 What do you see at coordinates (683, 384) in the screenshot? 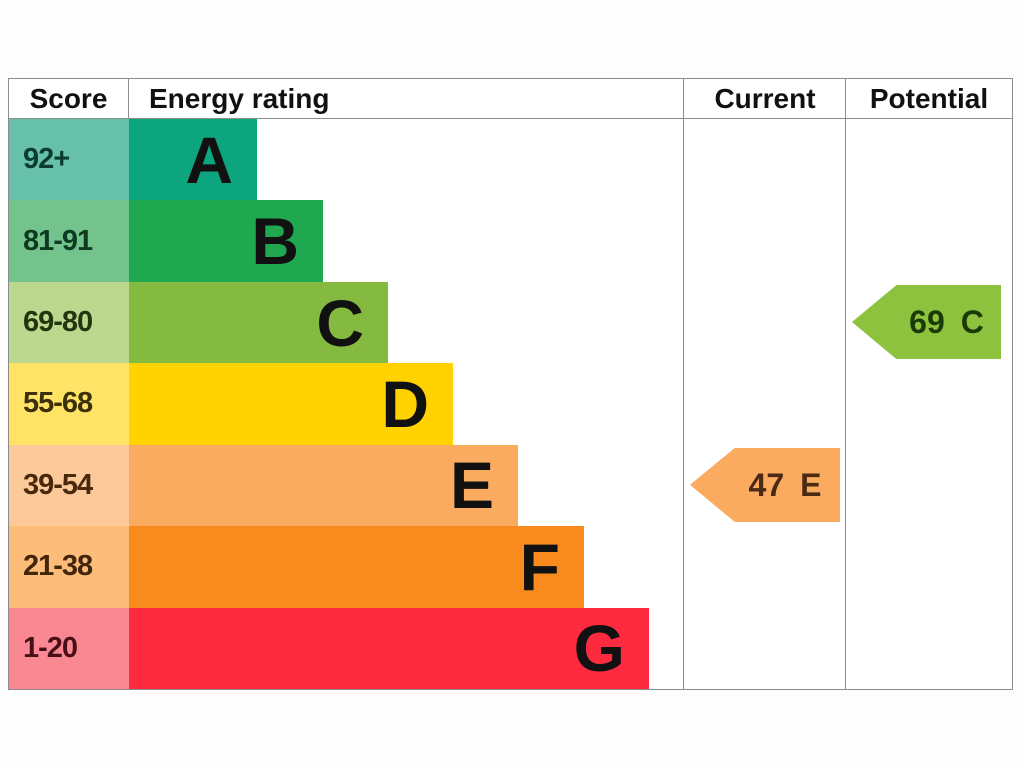
I see `current-column-divider` at bounding box center [683, 384].